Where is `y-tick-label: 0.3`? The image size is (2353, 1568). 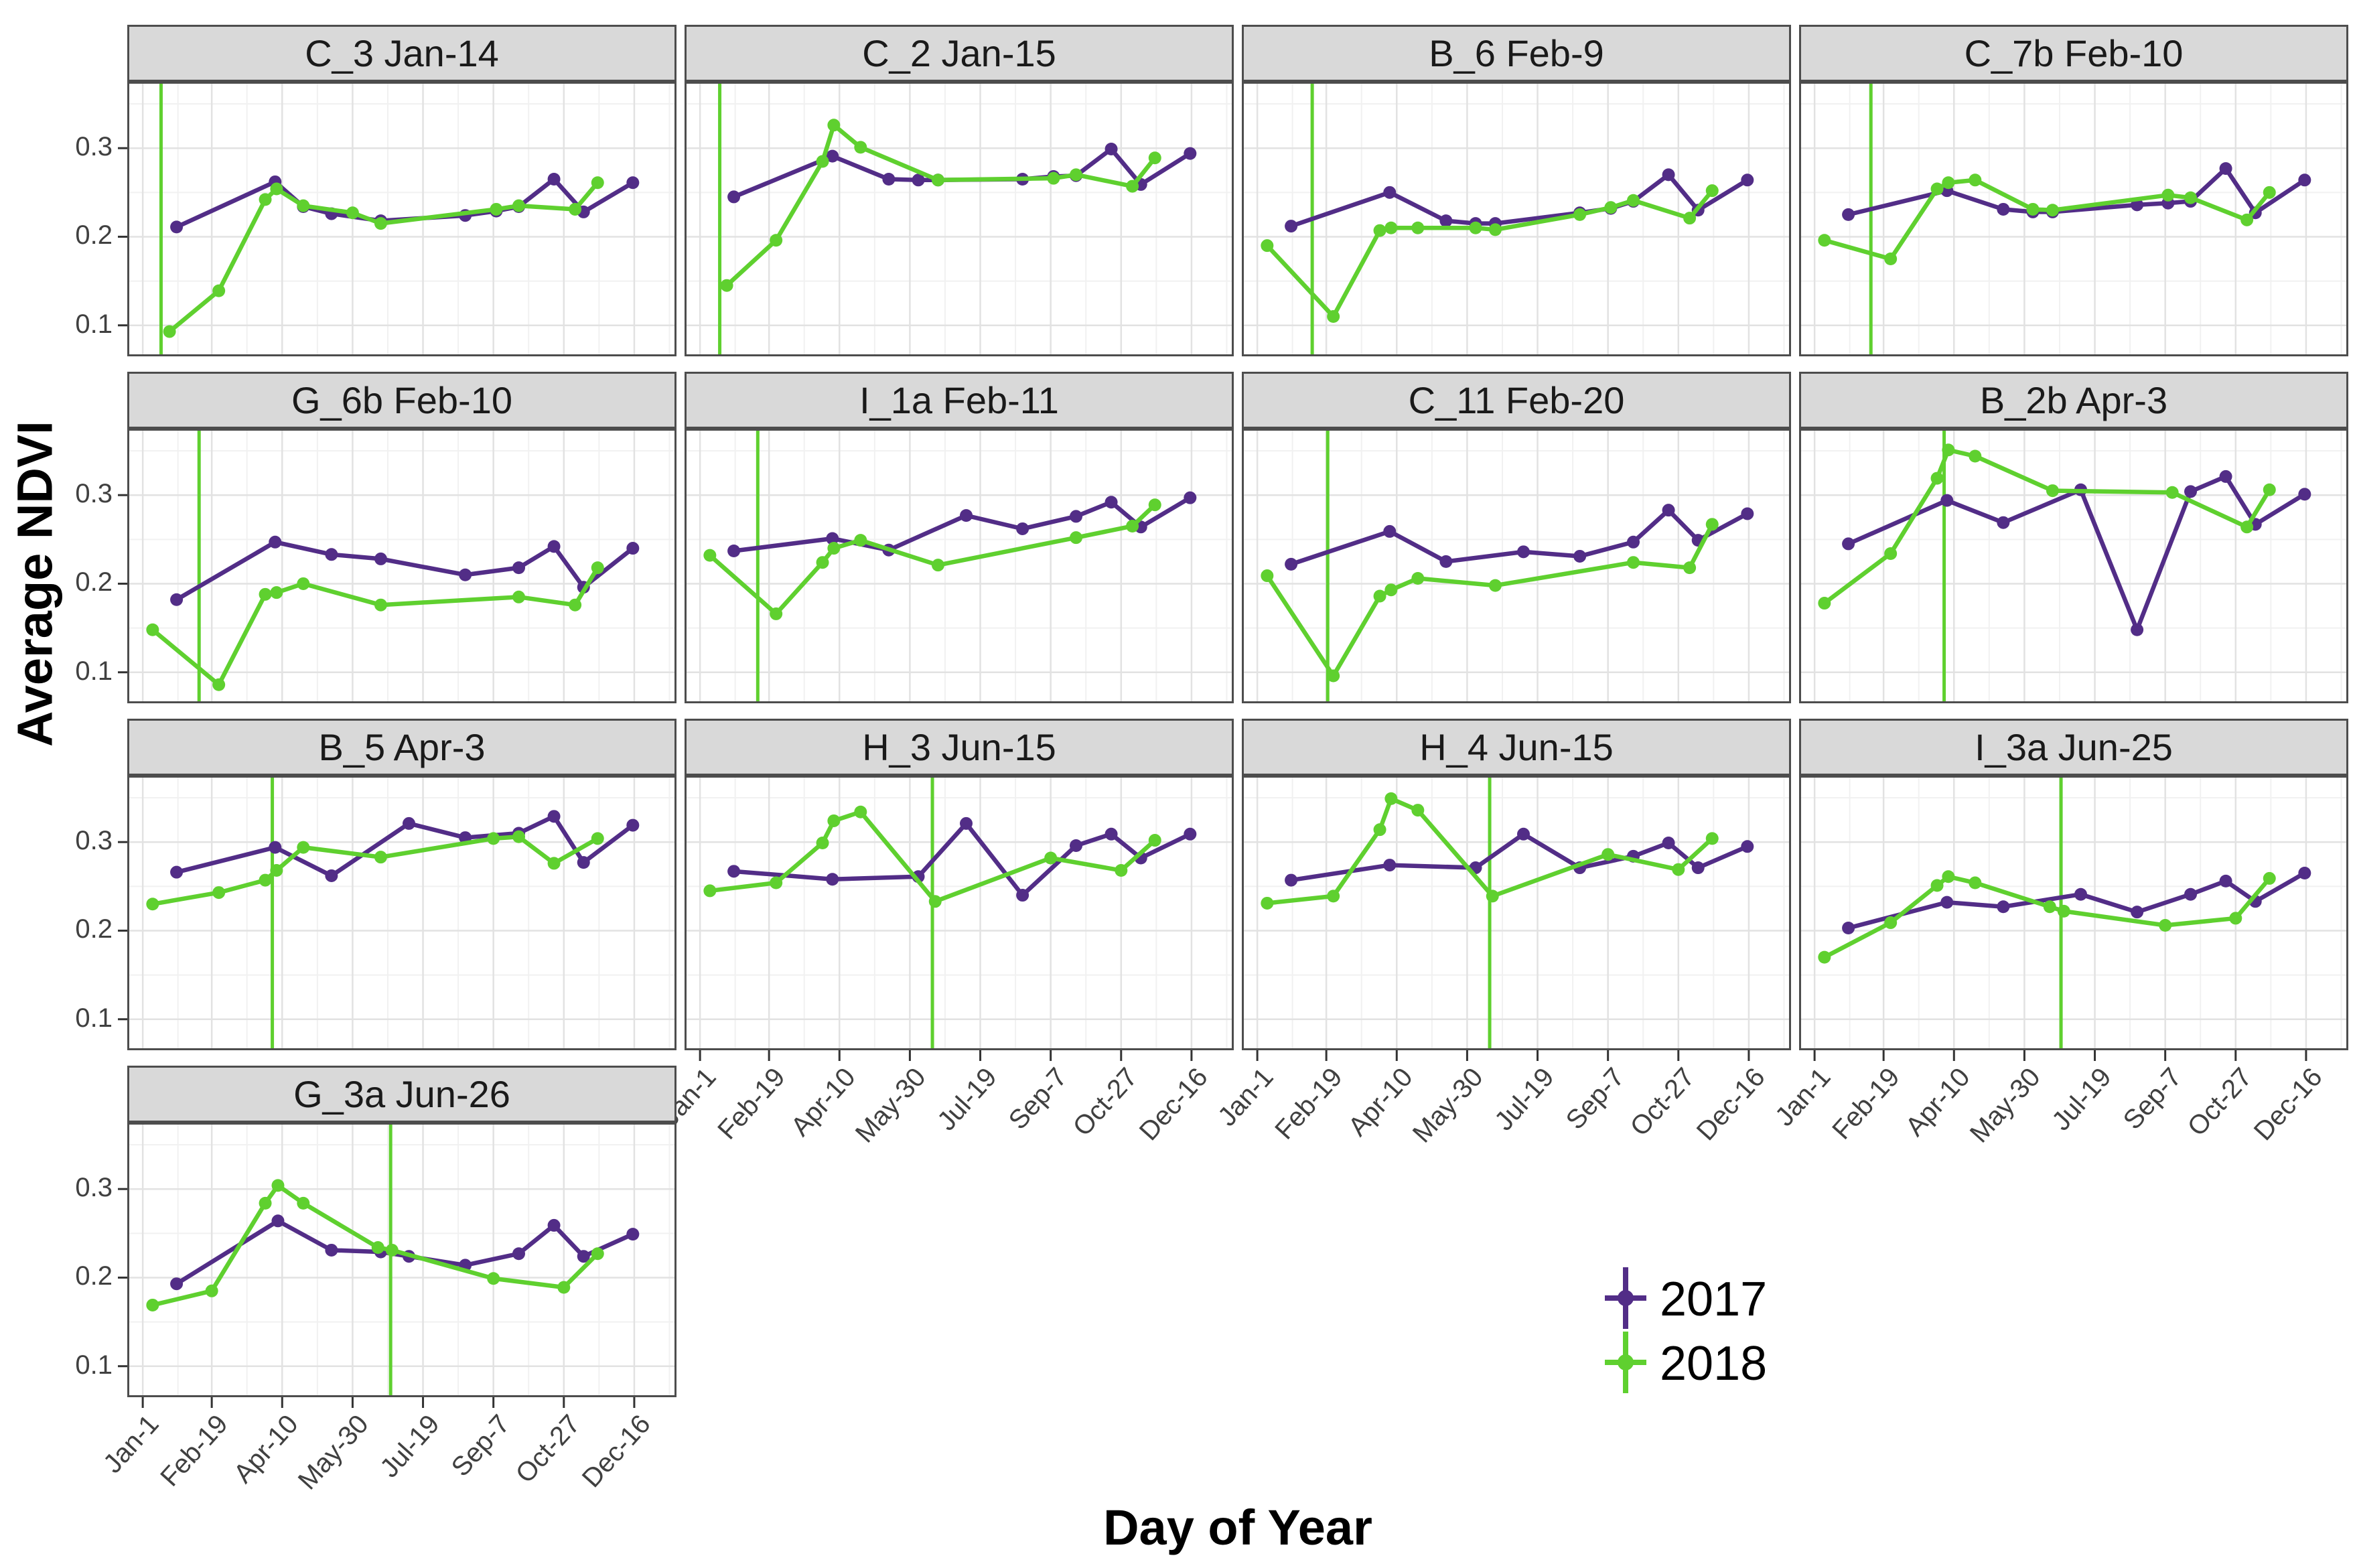 y-tick-label: 0.3 is located at coordinates (94, 147).